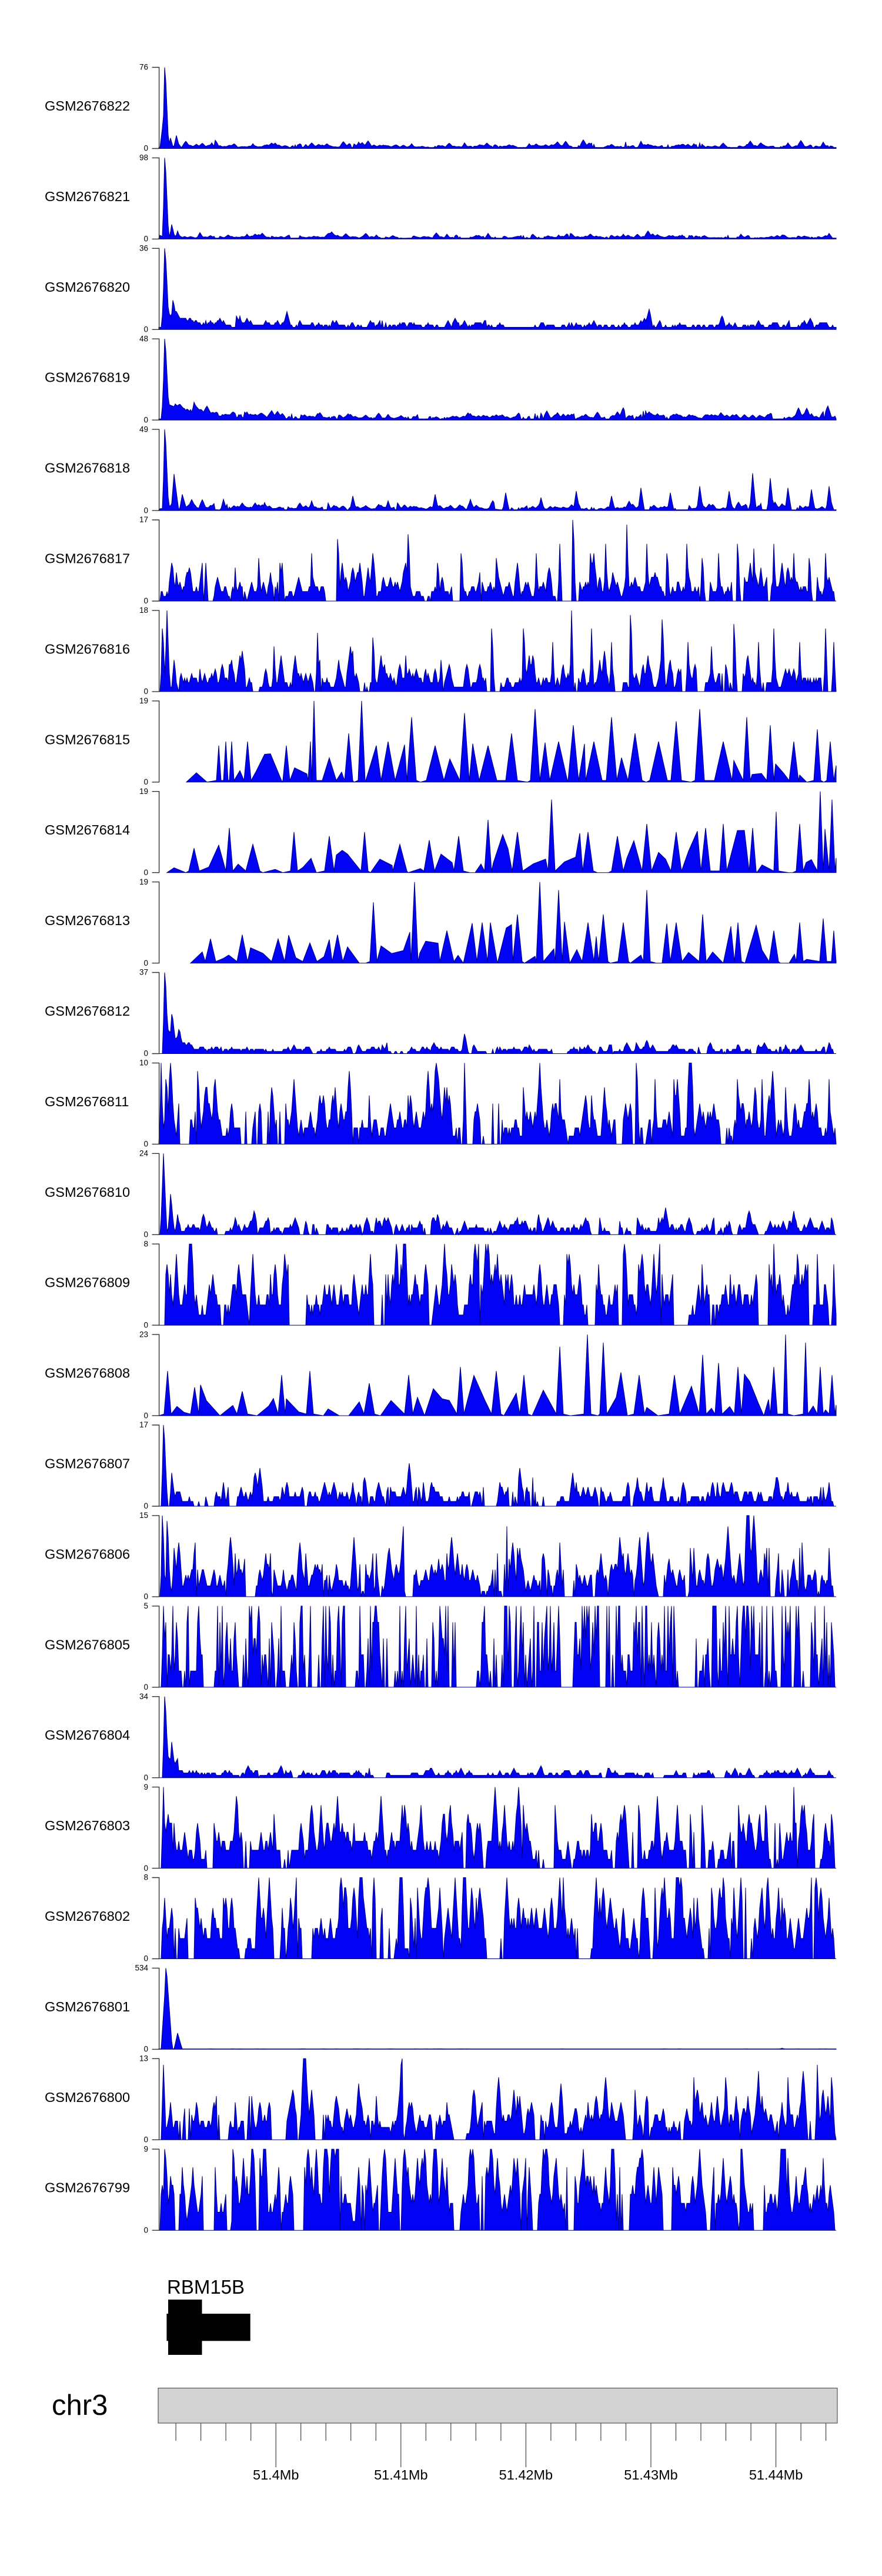 The image size is (882, 2576). I want to click on svg-text: 34, so click(144, 1696).